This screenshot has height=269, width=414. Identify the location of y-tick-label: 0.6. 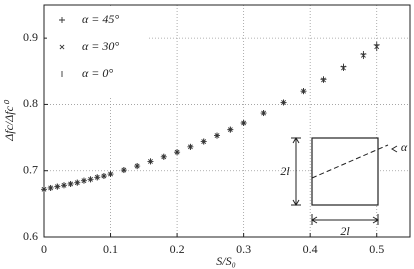
(30, 236).